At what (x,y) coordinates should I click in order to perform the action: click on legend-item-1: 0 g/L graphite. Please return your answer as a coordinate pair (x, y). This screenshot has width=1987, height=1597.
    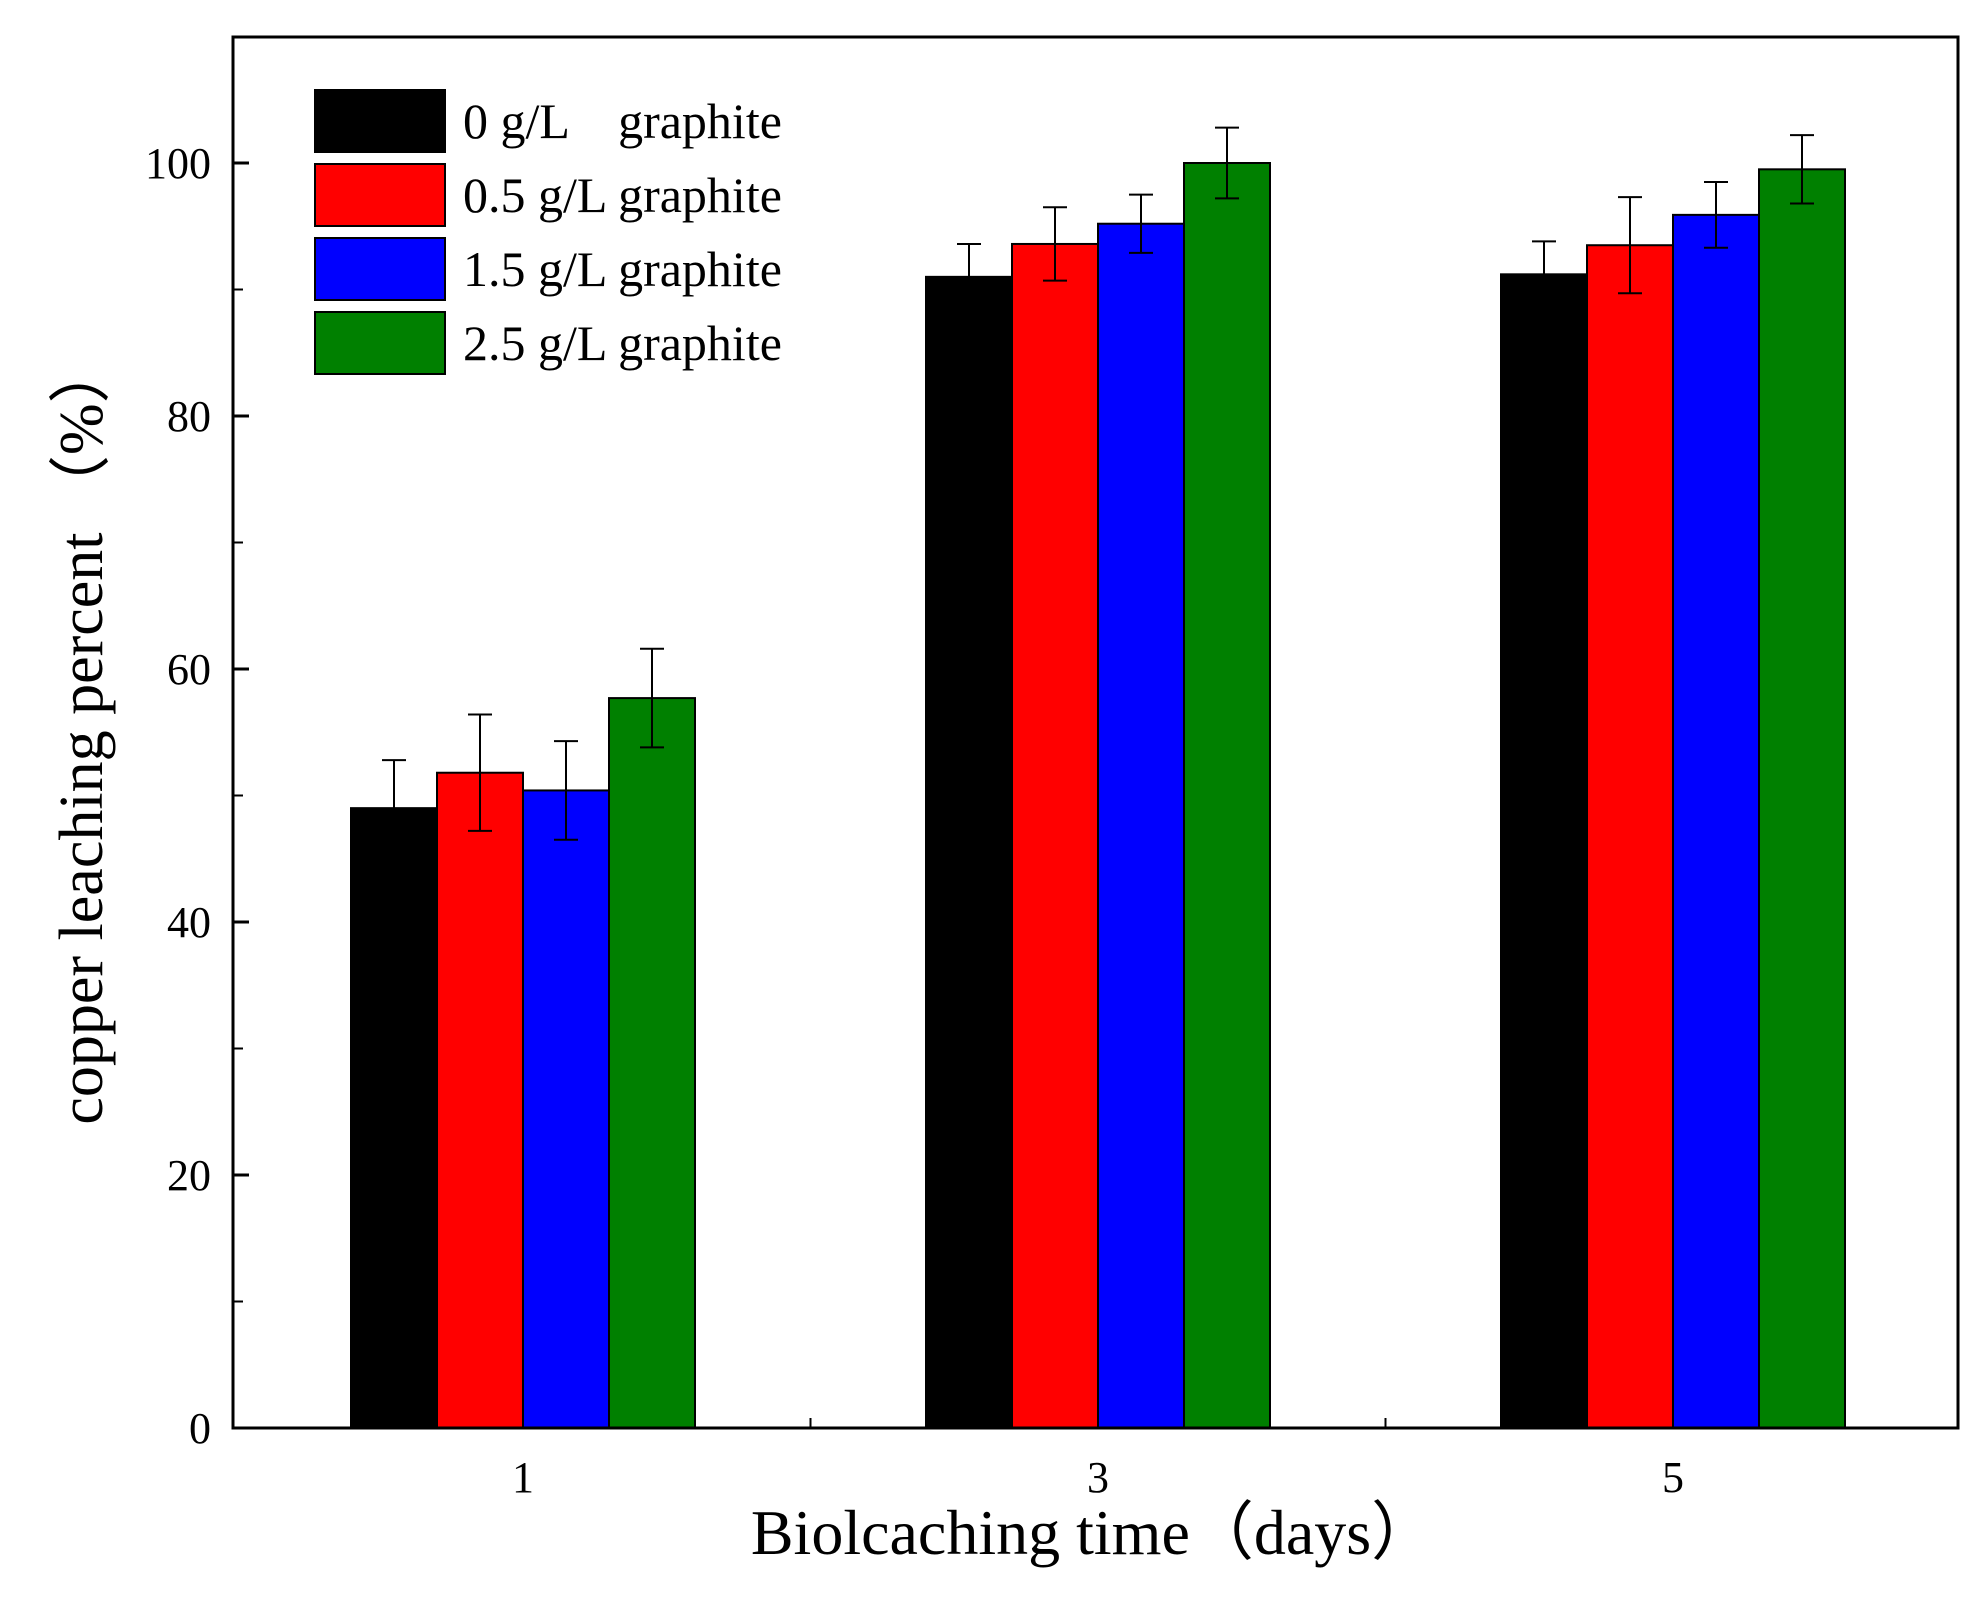
    Looking at the image, I should click on (548, 121).